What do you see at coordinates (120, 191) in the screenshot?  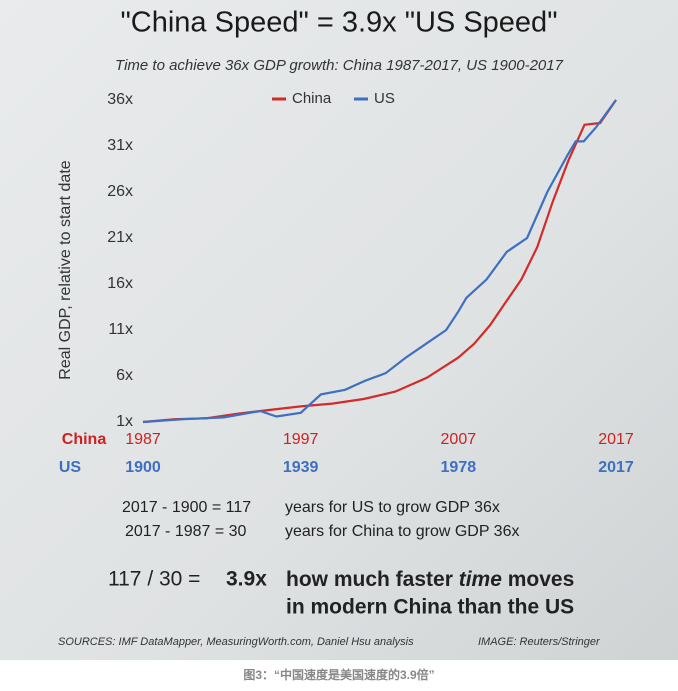 I see `y-tick-label: 26x` at bounding box center [120, 191].